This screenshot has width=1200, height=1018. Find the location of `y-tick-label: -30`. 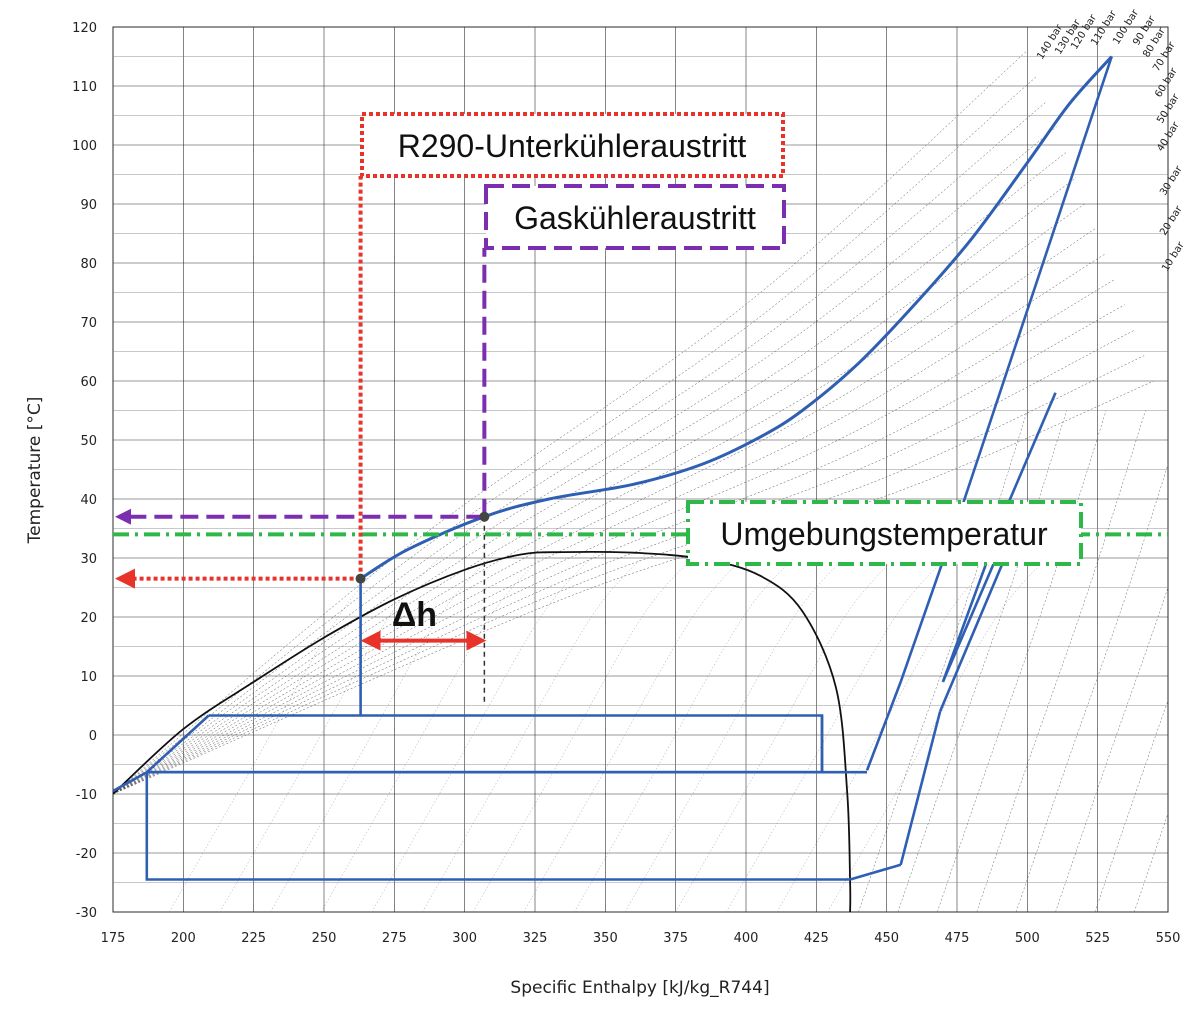

y-tick-label: -30 is located at coordinates (86, 913).